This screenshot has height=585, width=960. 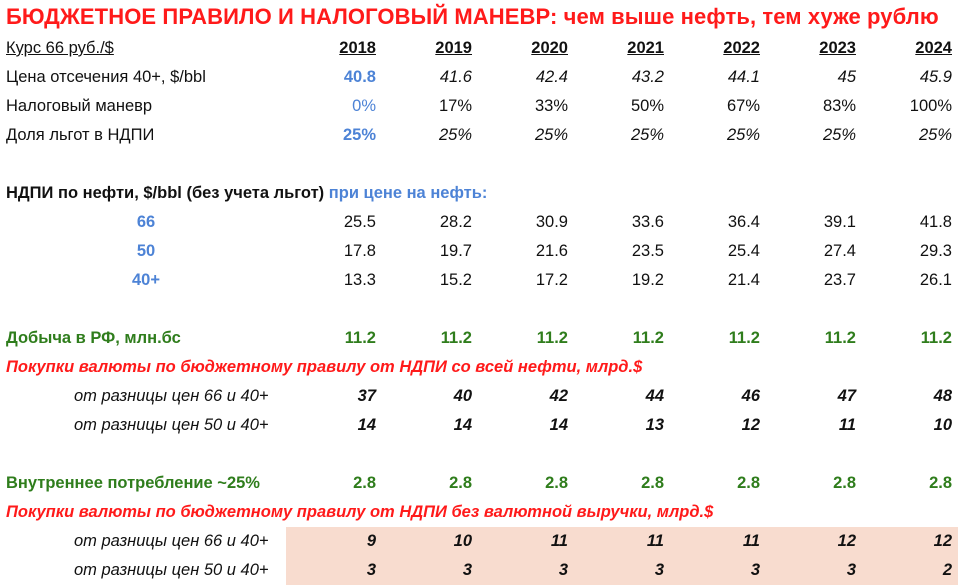 What do you see at coordinates (743, 251) in the screenshot?
I see `ndpi-value: 25.4` at bounding box center [743, 251].